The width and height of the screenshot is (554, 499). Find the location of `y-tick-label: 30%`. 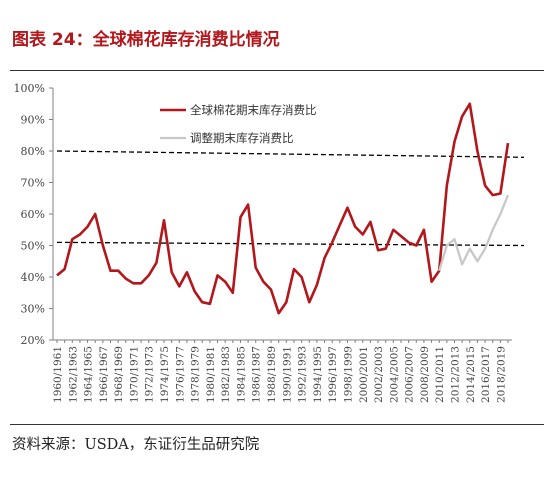

y-tick-label: 30% is located at coordinates (33, 309).